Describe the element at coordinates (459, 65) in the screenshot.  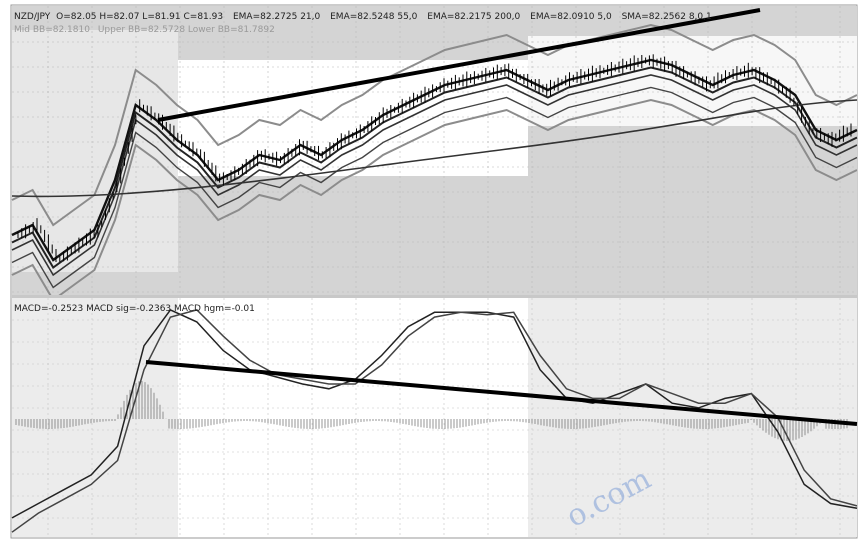
I see `rising-trendline` at that location.